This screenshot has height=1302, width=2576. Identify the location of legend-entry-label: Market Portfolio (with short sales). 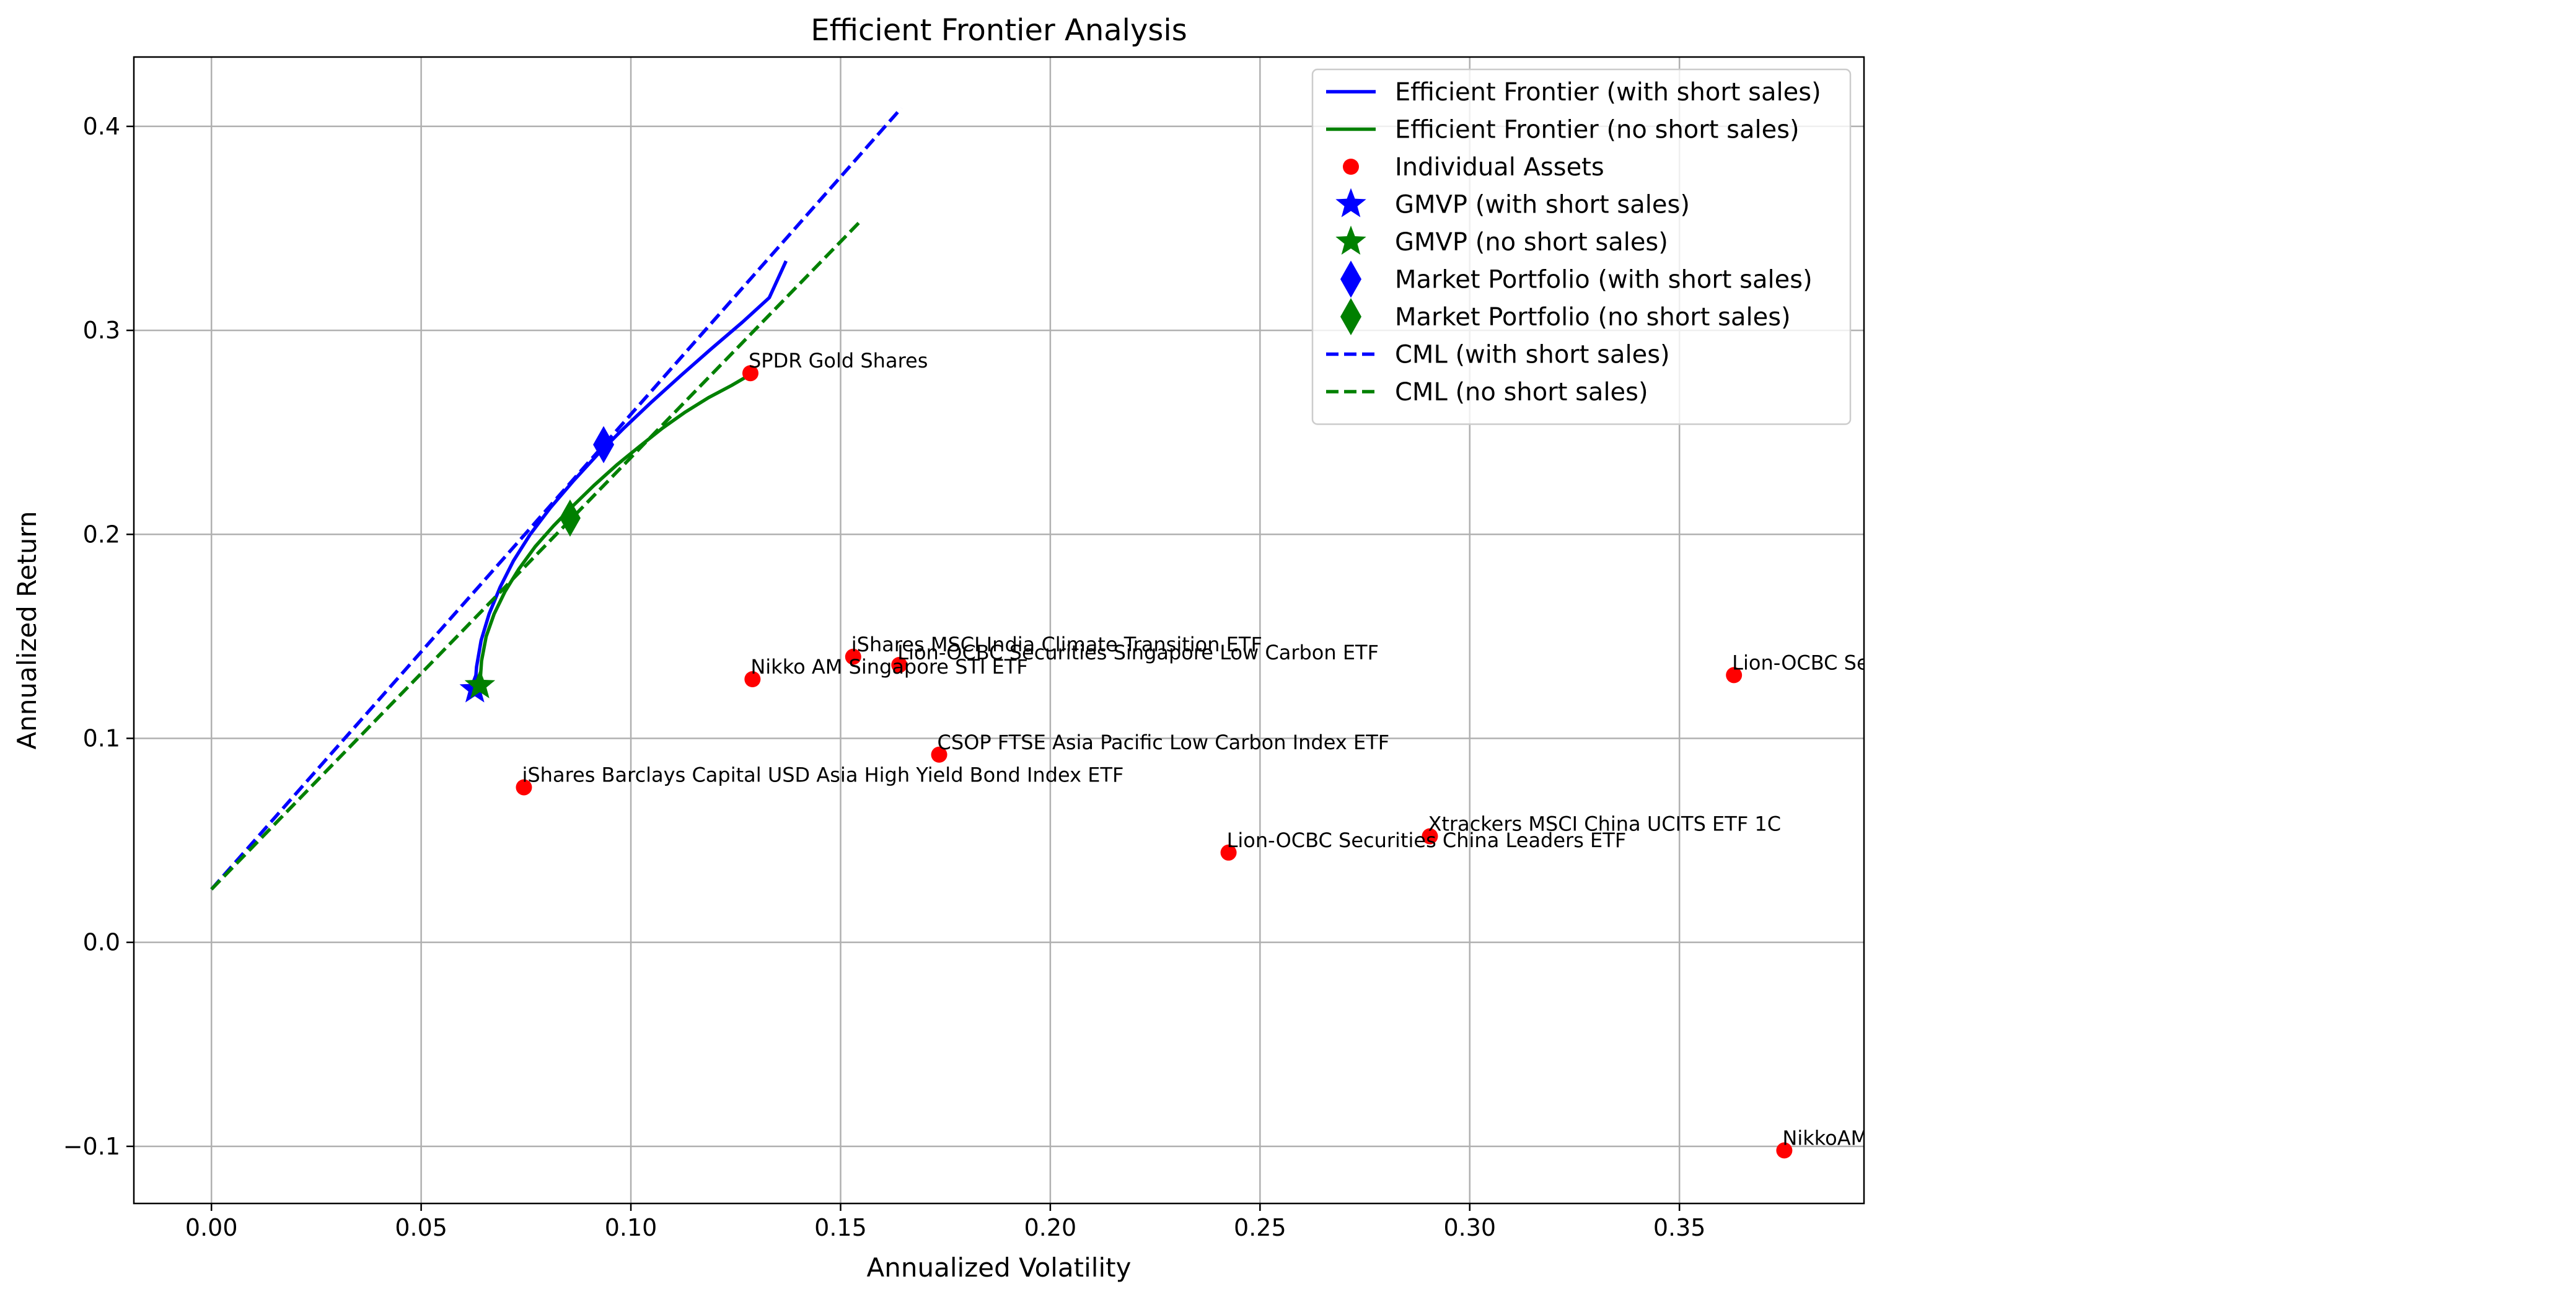
(1604, 280).